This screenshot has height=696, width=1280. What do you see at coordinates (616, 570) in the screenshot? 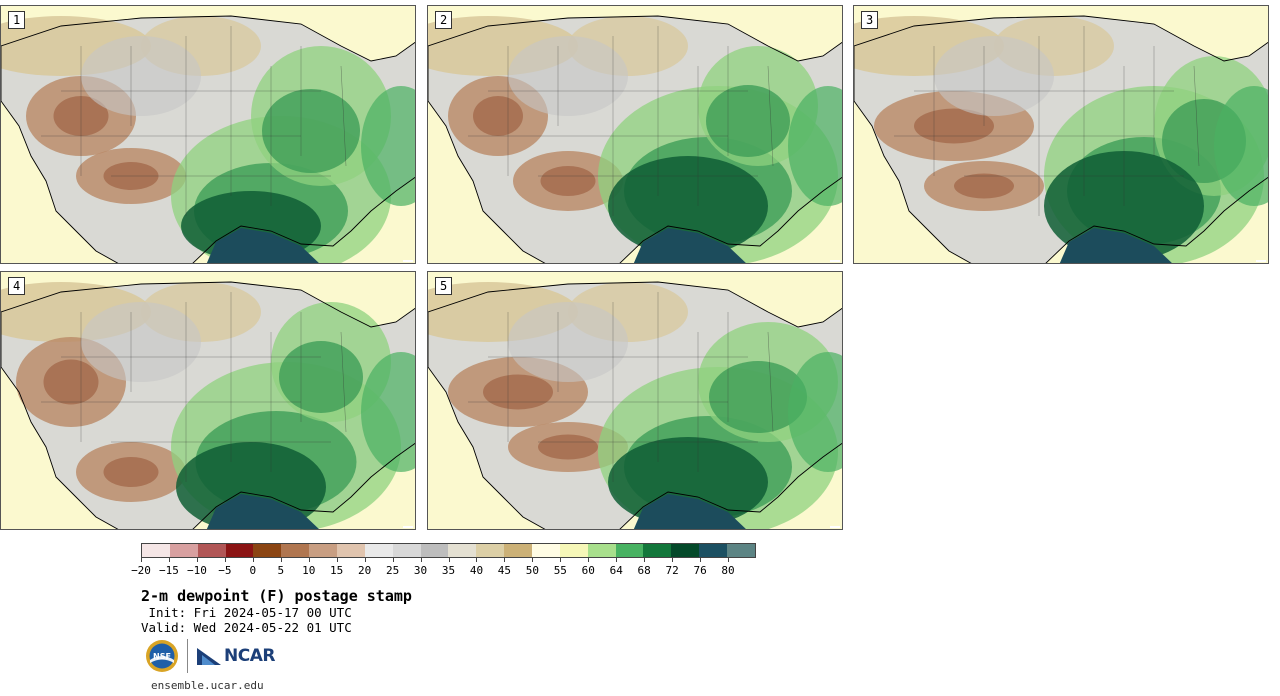
I see `colorbar-label: 64` at bounding box center [616, 570].